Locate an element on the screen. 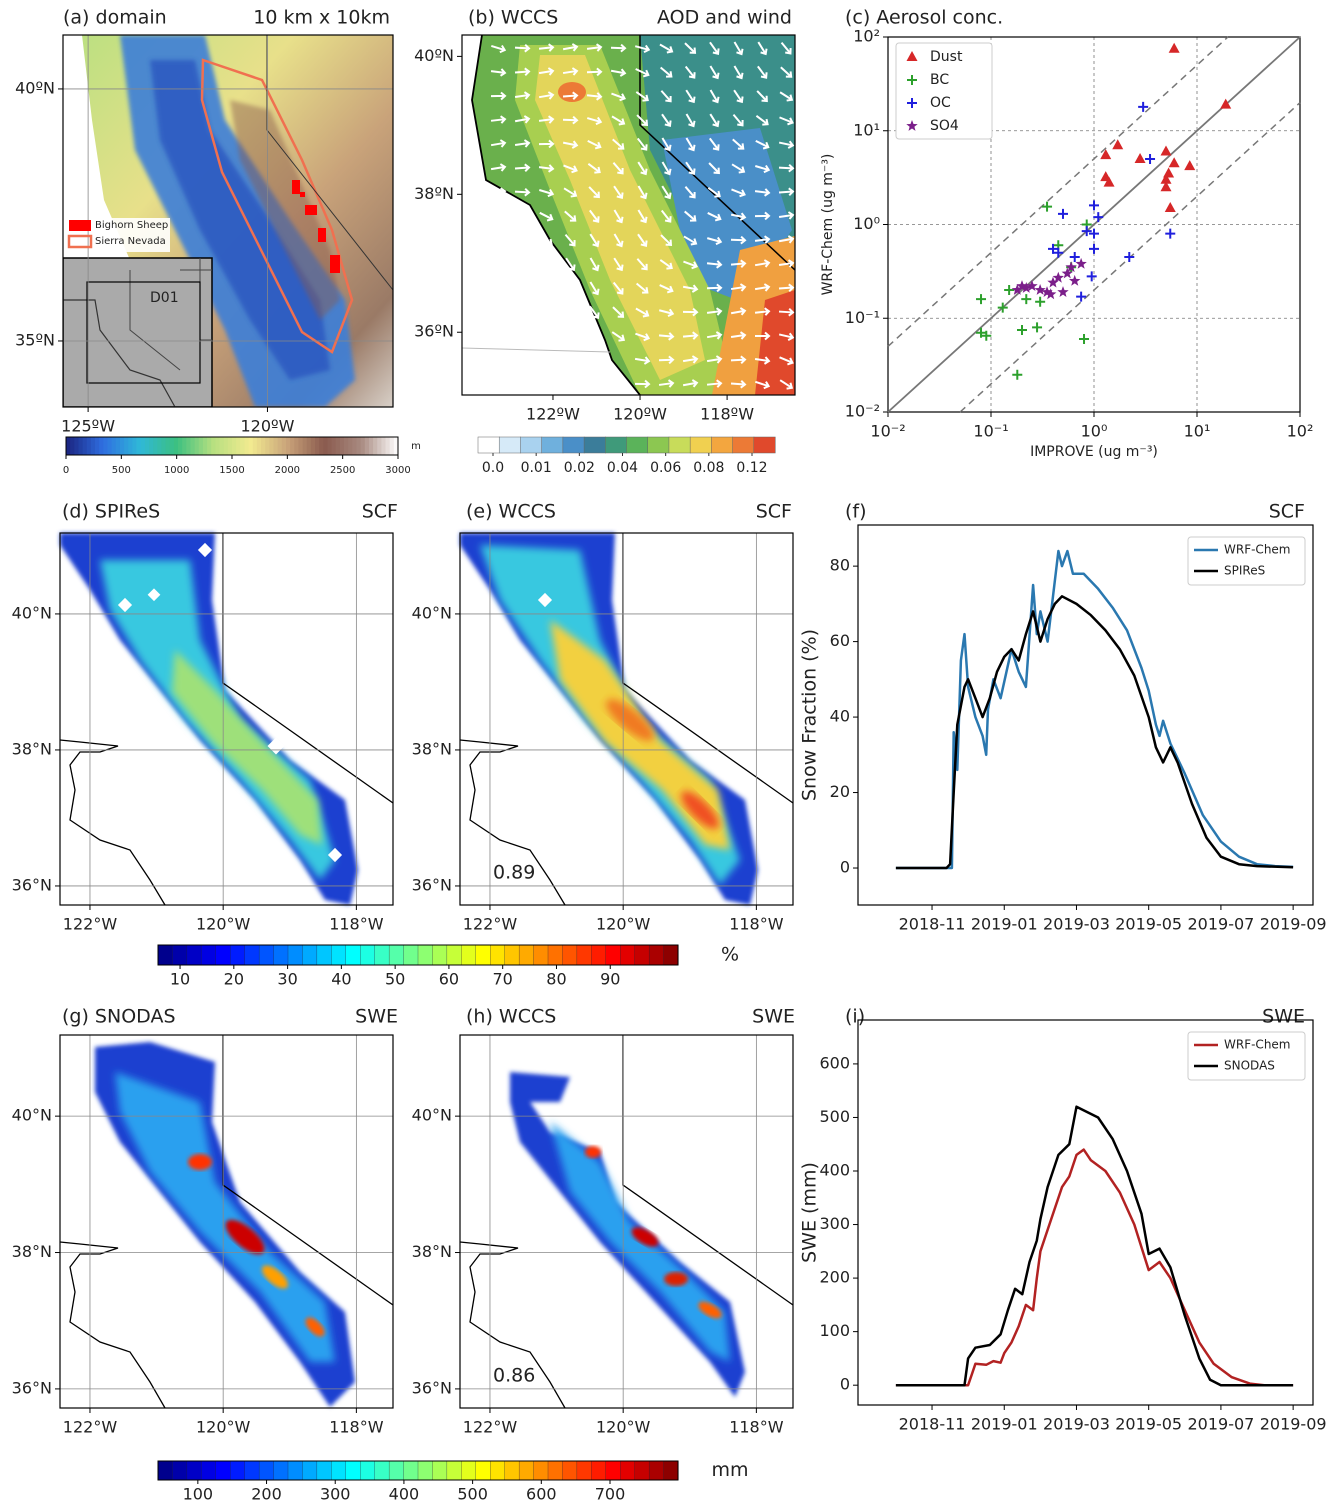  colorbar-tick-label: 40 is located at coordinates (341, 979).